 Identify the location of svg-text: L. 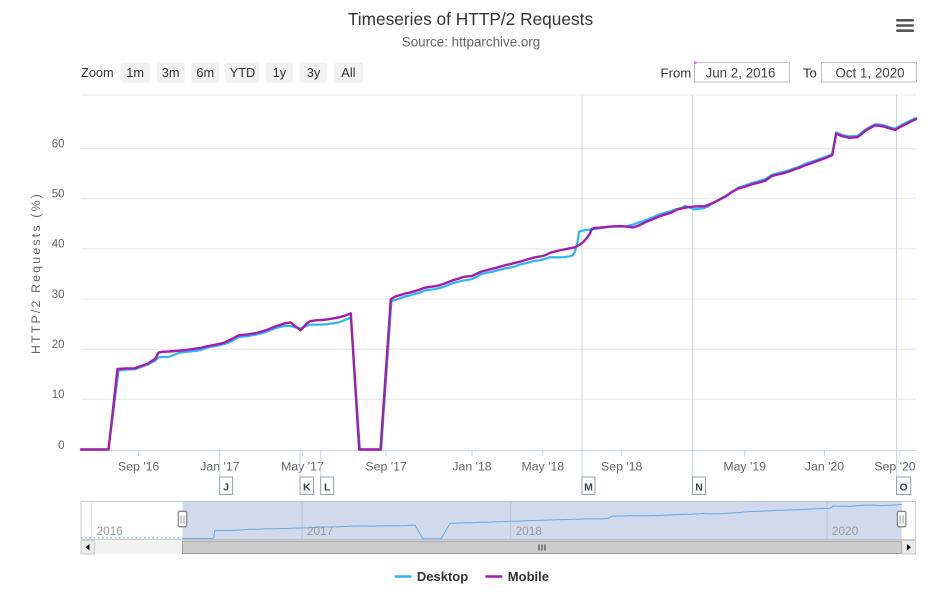
(327, 488).